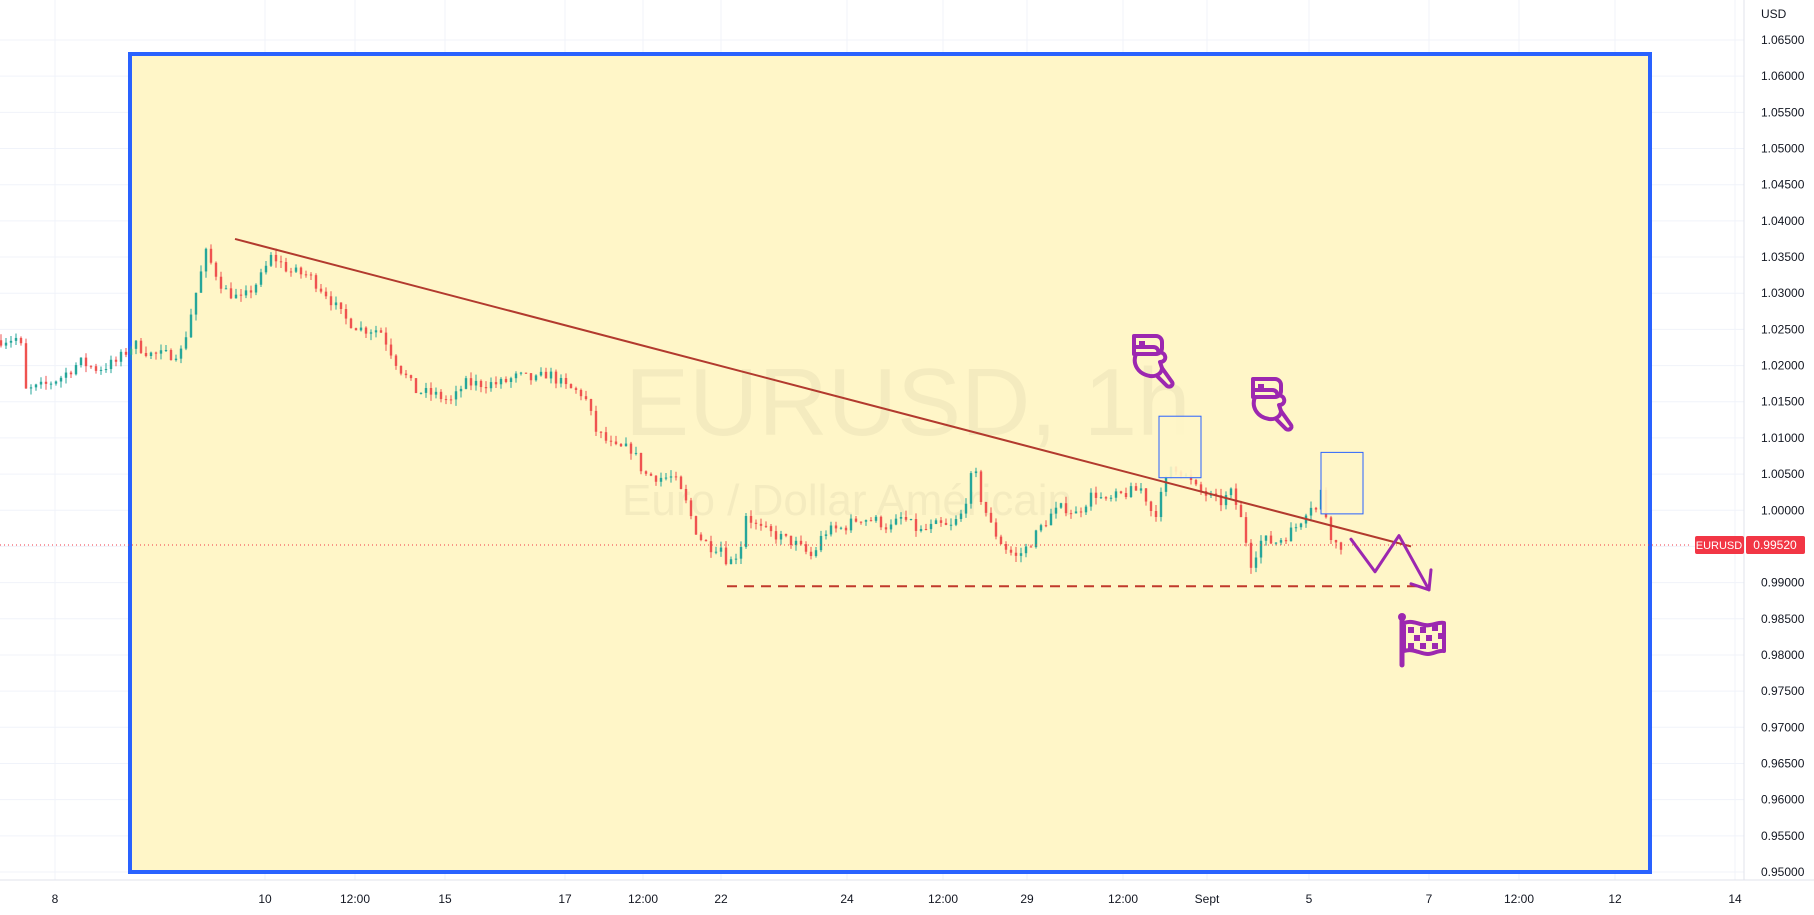 The width and height of the screenshot is (1814, 915). I want to click on price-tick-label: 0.98500, so click(1783, 619).